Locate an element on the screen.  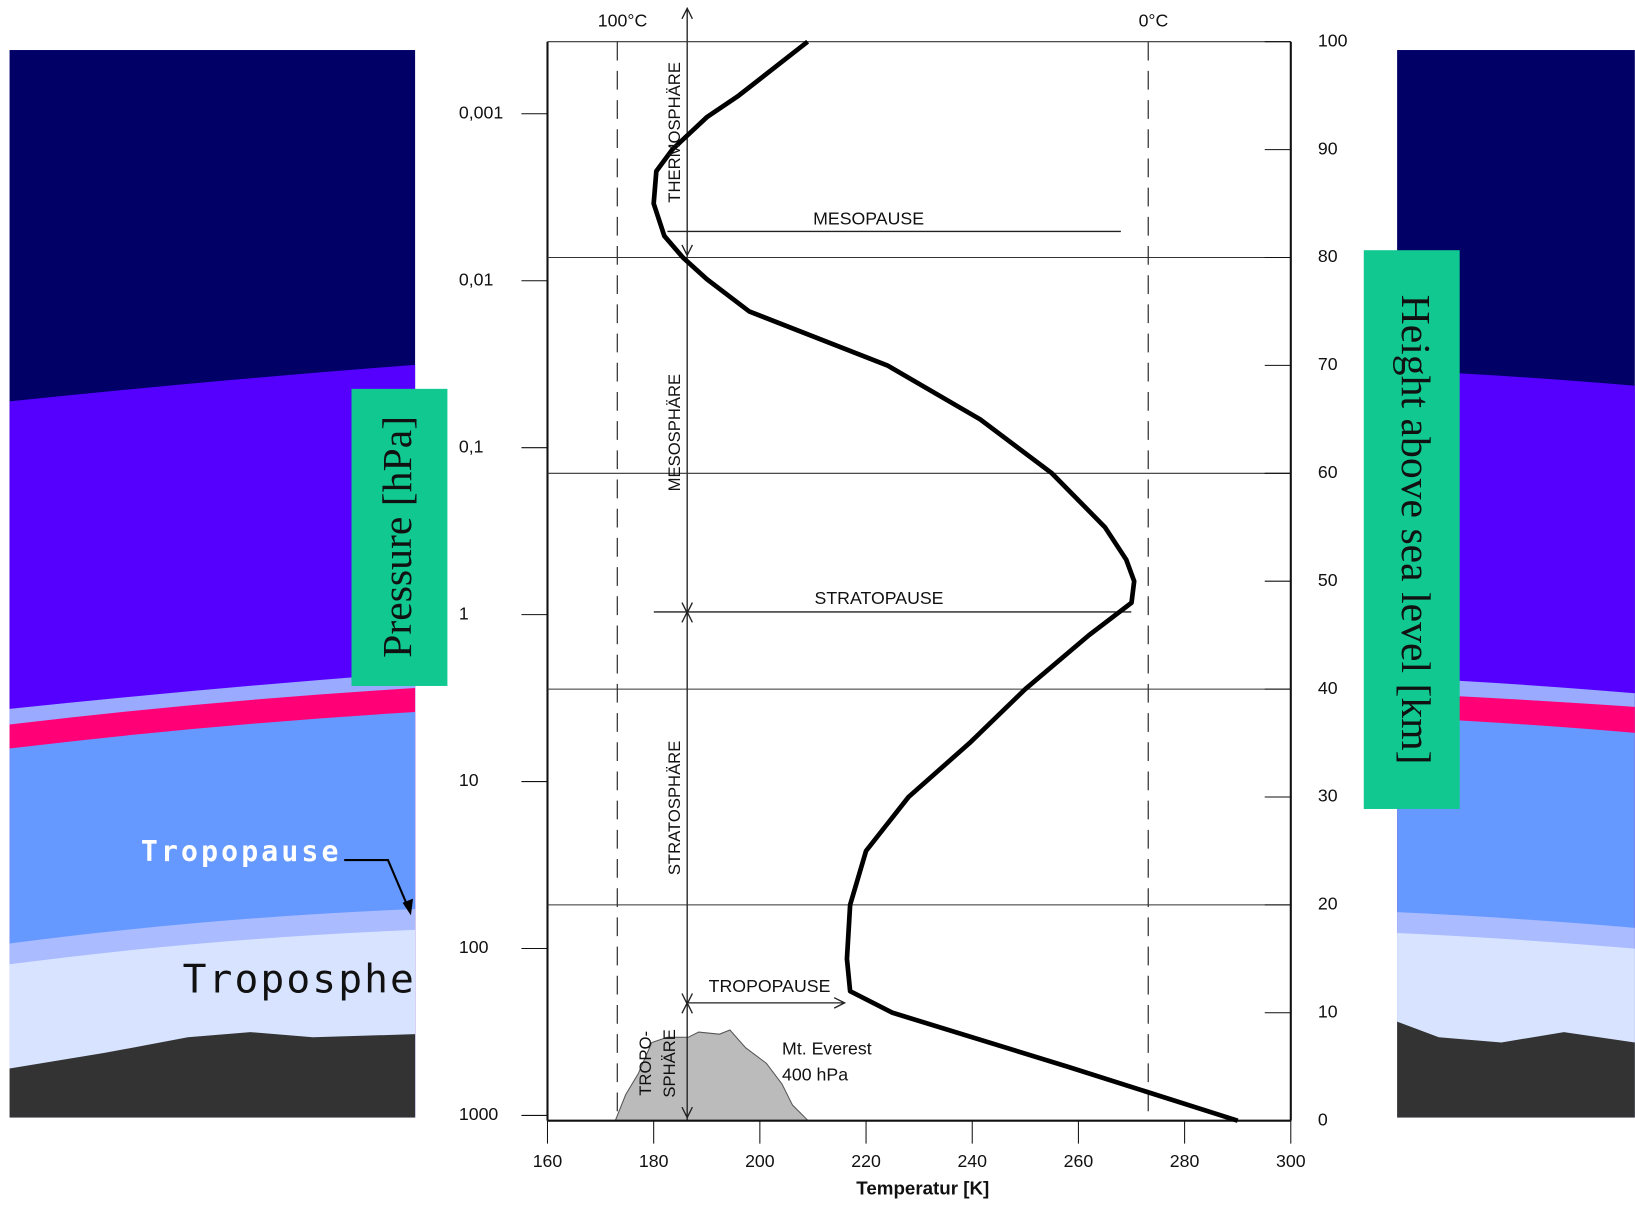
y2-tick-label: 0,01 is located at coordinates (476, 279).